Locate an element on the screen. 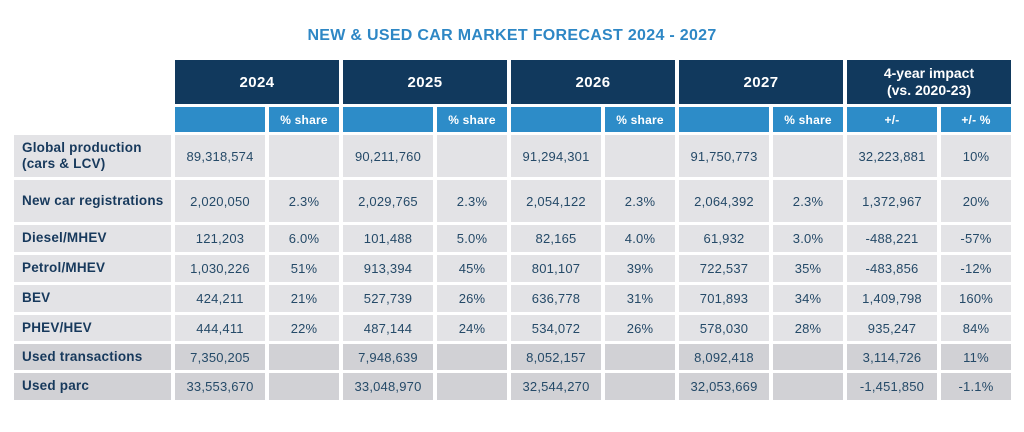  cell: 4.0% is located at coordinates (640, 238).